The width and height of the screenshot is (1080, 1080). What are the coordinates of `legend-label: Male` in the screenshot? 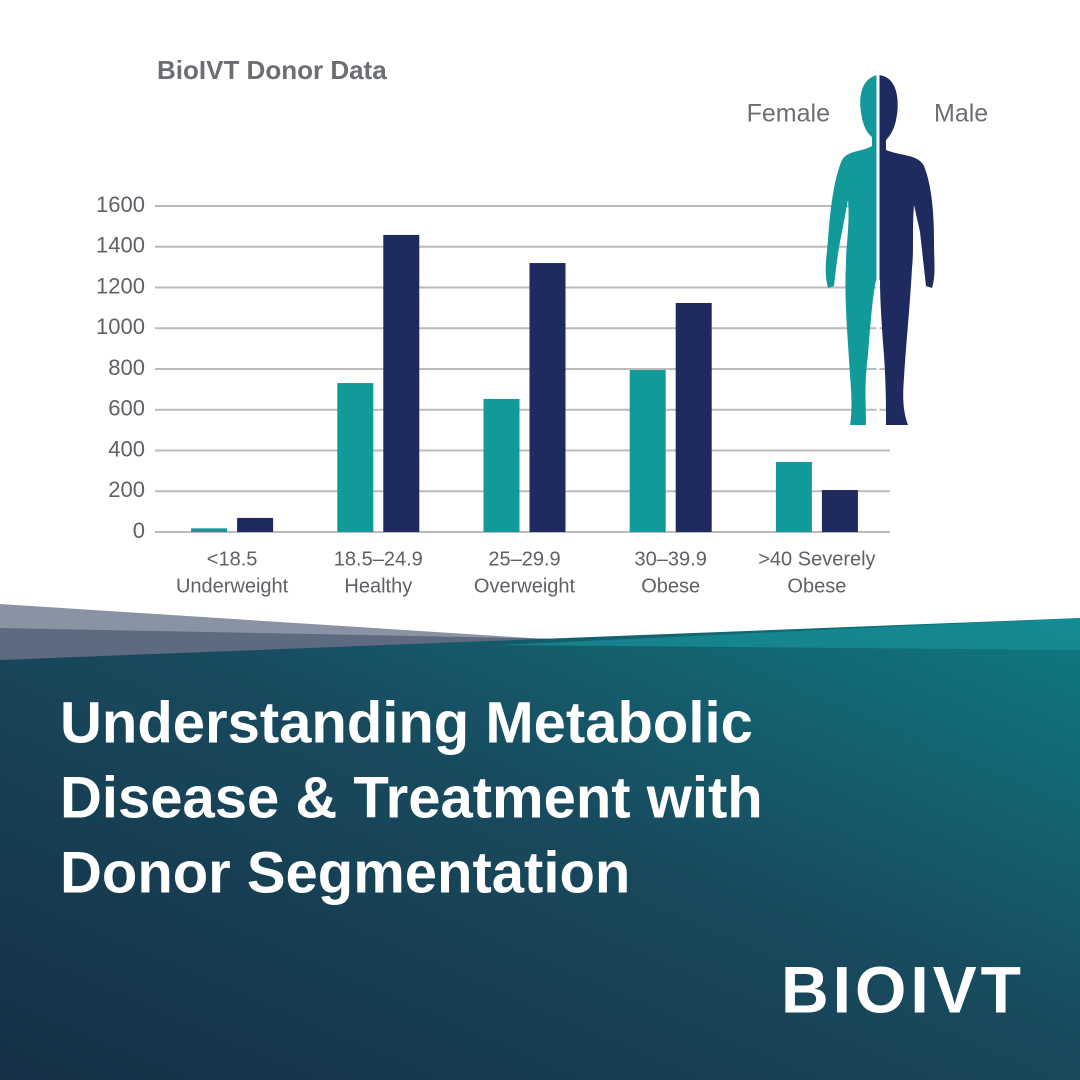 It's located at (961, 114).